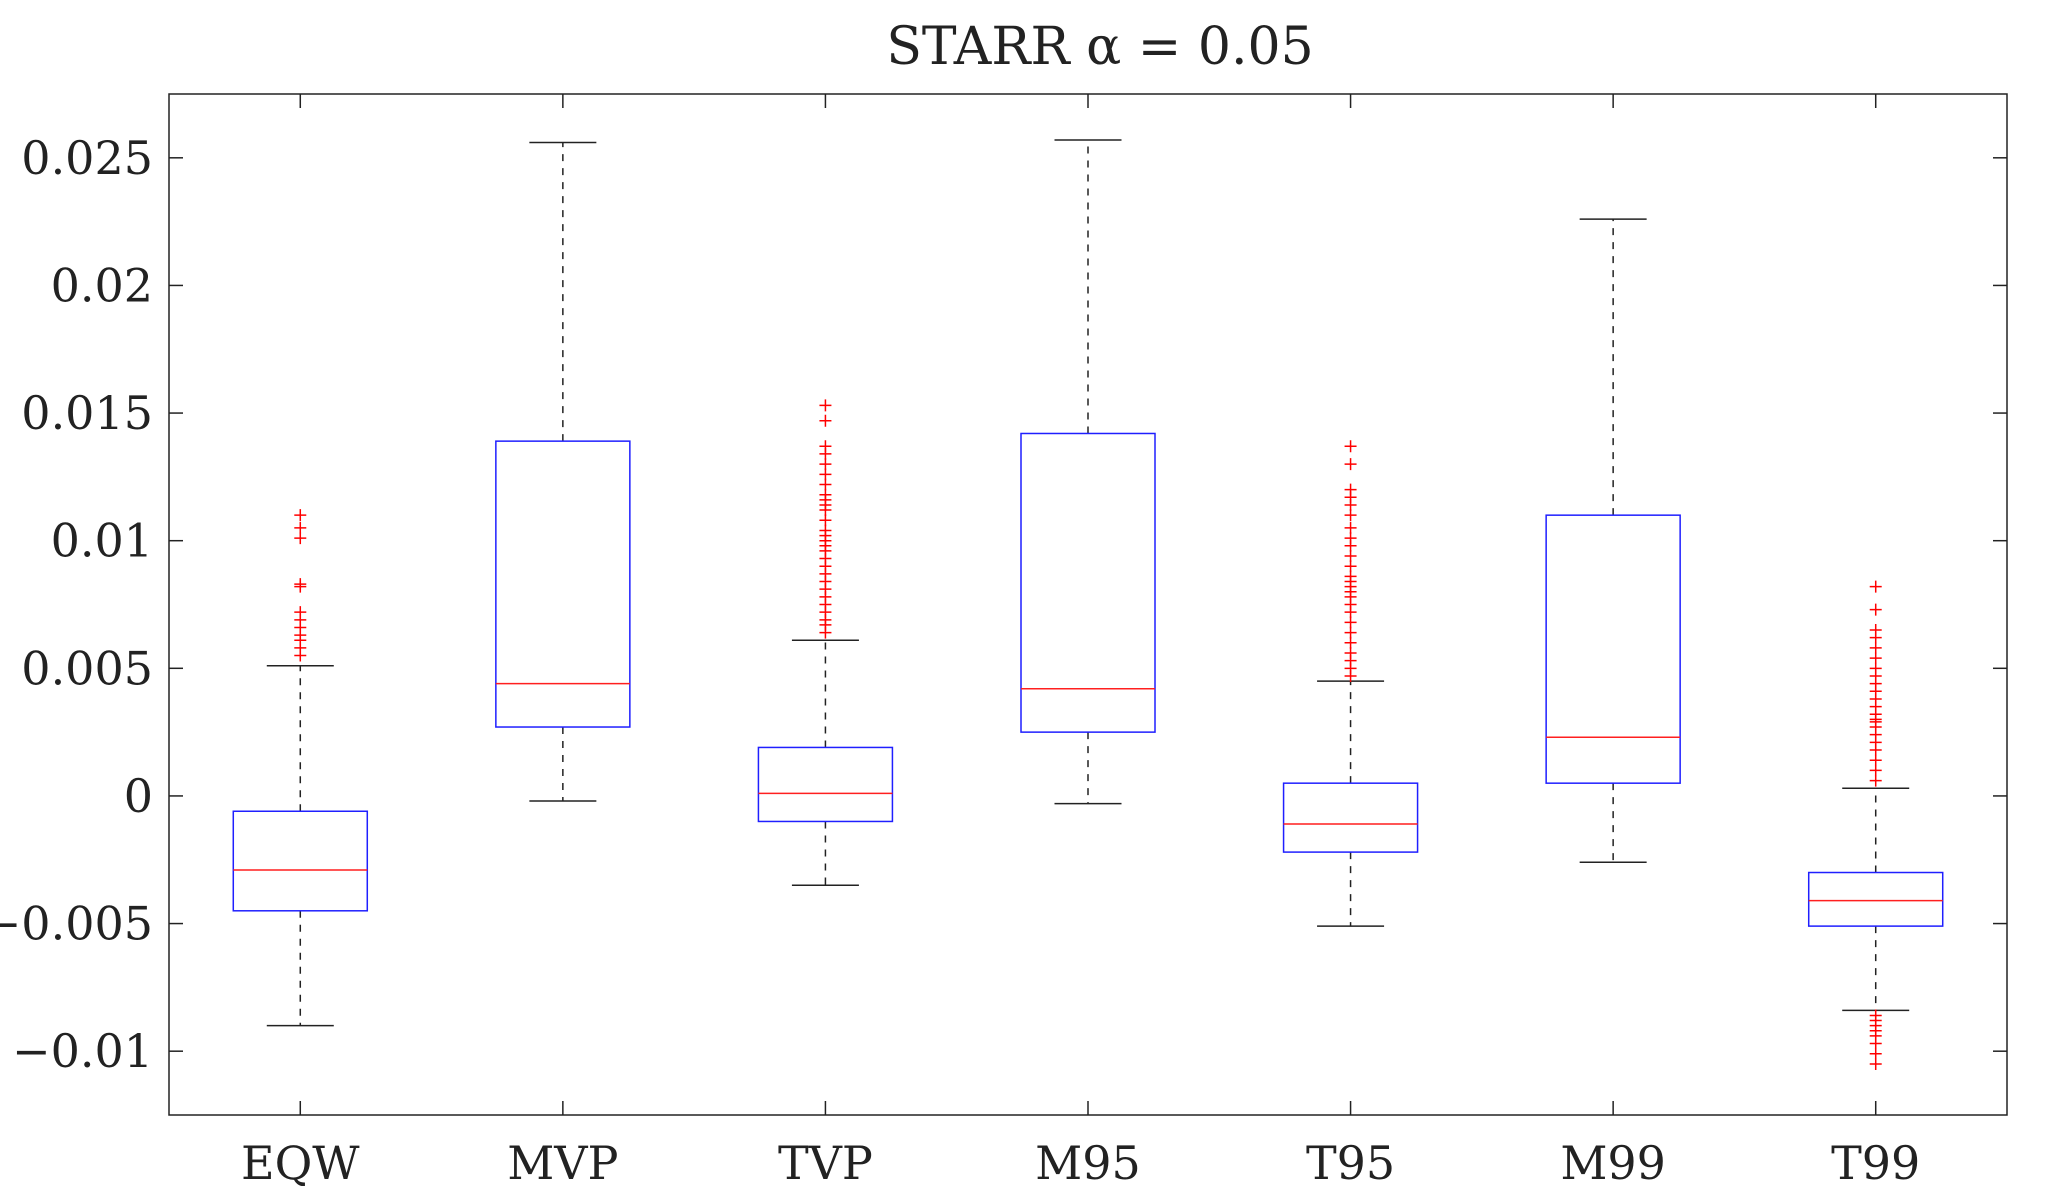 The height and width of the screenshot is (1186, 2054). What do you see at coordinates (87, 413) in the screenshot?
I see `y-tick-label: 0.015` at bounding box center [87, 413].